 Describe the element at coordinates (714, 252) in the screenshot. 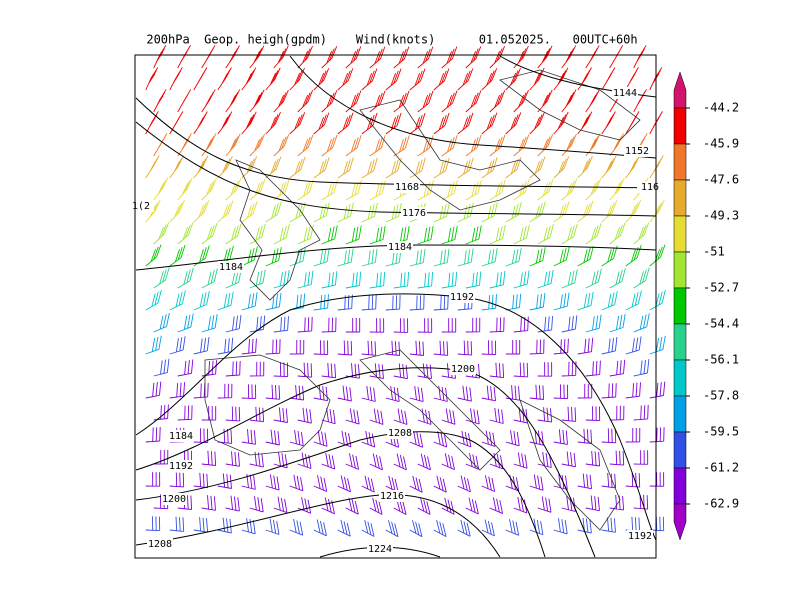

I see `colorbar-label: -51` at that location.